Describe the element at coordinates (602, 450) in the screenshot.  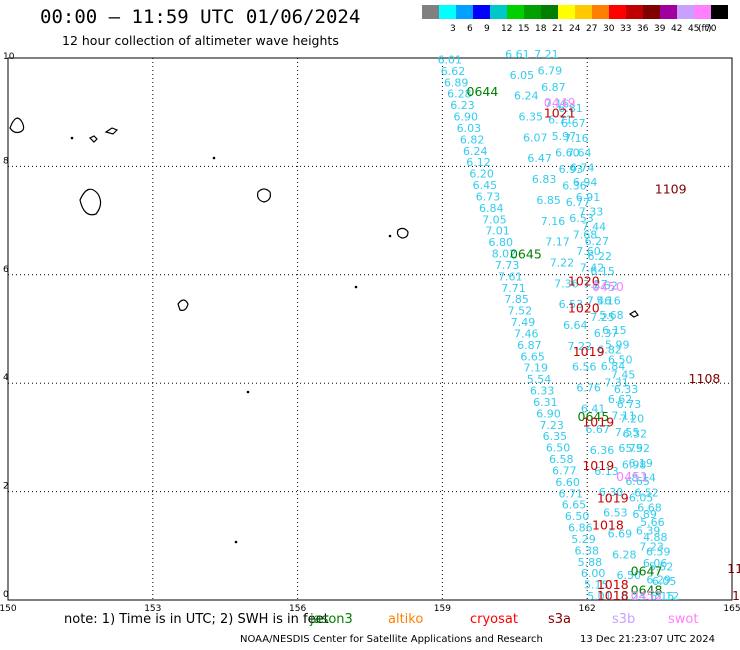
I see `wave-height-value: 6.36` at that location.